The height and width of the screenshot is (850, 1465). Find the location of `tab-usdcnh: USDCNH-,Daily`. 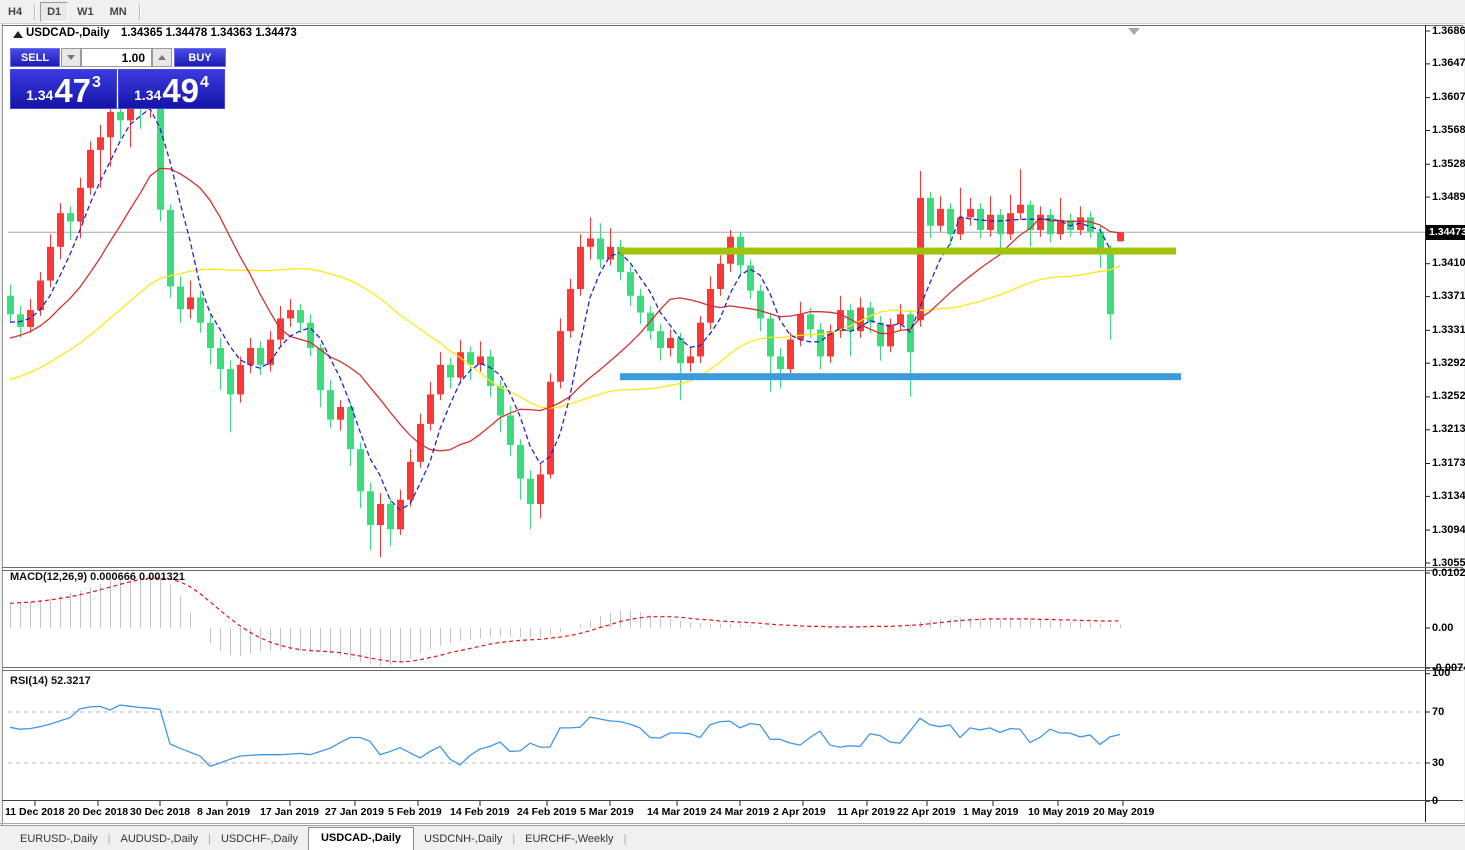

tab-usdcnh: USDCNH-,Daily is located at coordinates (463, 839).